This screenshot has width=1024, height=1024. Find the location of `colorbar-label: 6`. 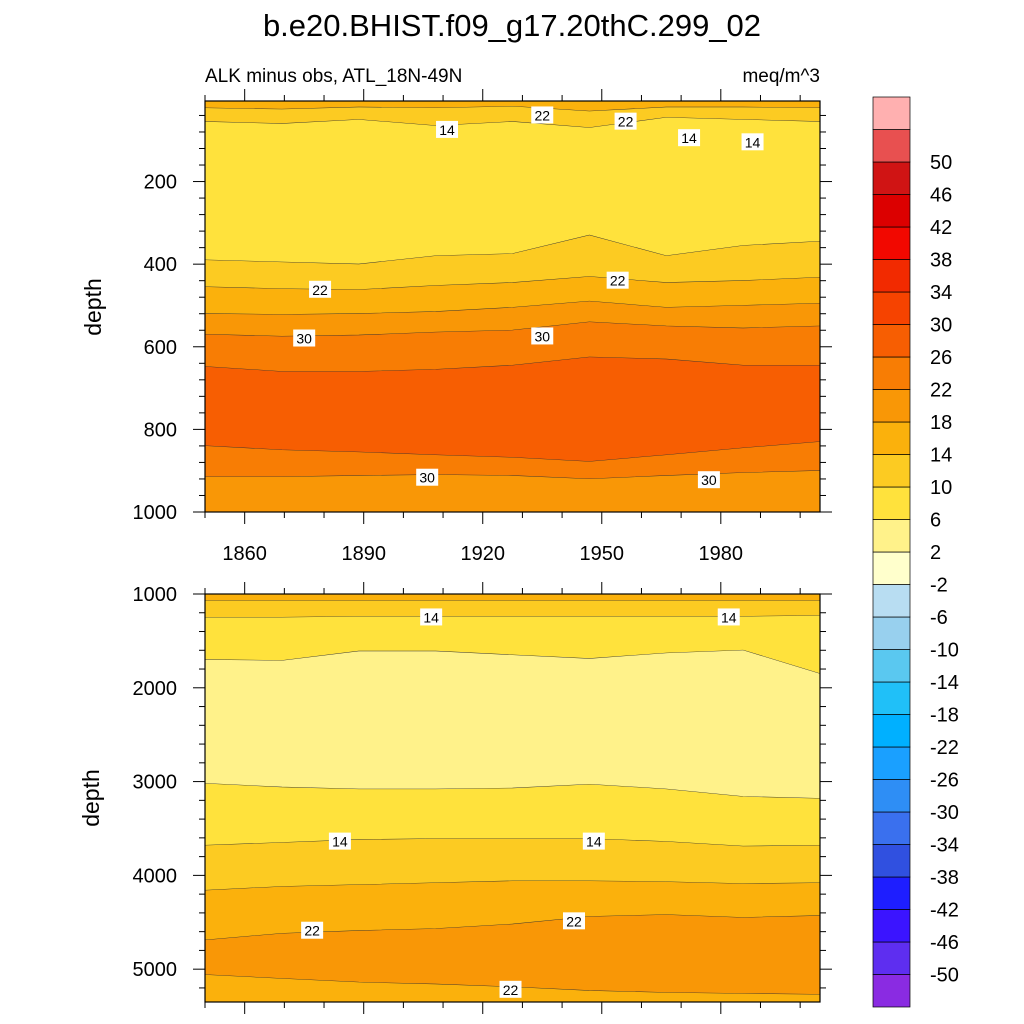

colorbar-label: 6 is located at coordinates (935, 521).